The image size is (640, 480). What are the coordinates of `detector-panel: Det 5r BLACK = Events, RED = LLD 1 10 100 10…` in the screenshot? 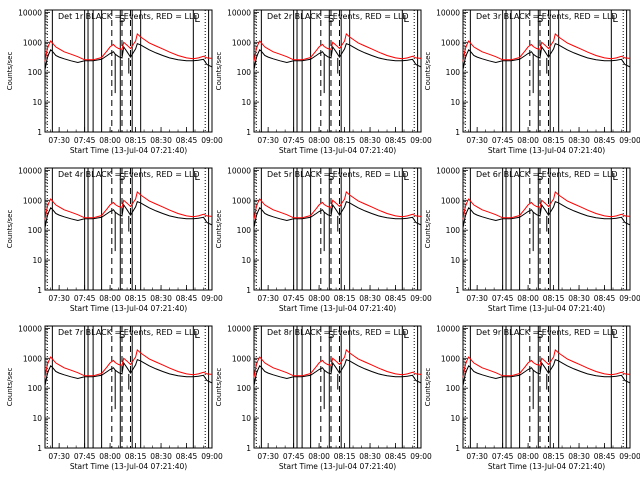 It's located at (323, 239).